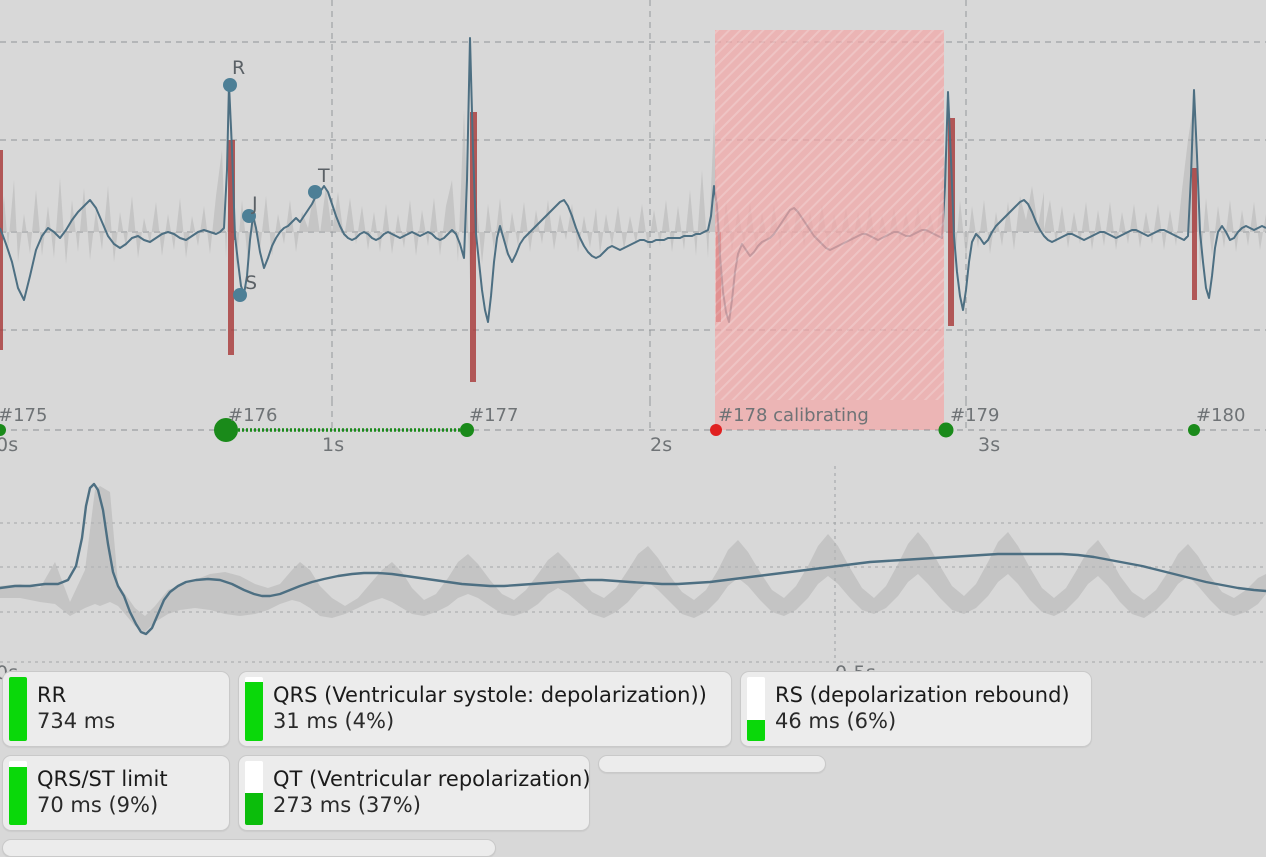  Describe the element at coordinates (76, 721) in the screenshot. I see `metric-value-rr: 734 ms` at that location.